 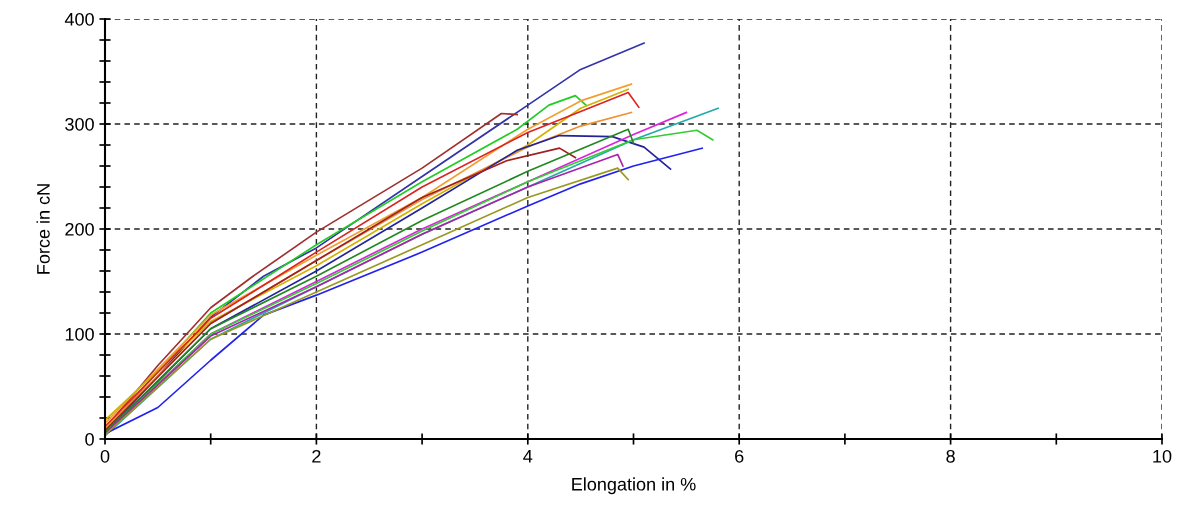 What do you see at coordinates (1162, 456) in the screenshot?
I see `x-tick-label: 10` at bounding box center [1162, 456].